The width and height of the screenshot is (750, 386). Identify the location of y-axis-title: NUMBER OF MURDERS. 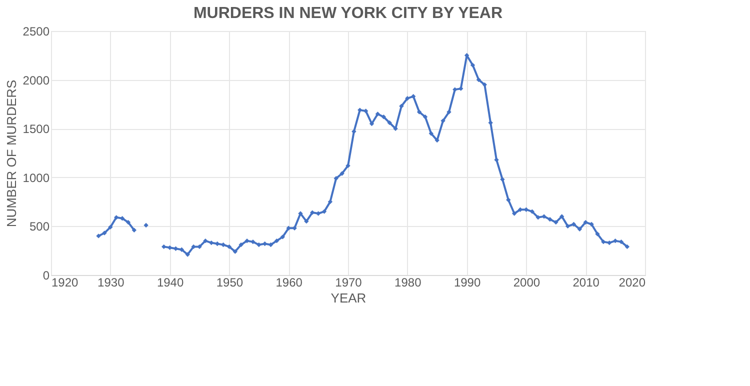
(11, 154).